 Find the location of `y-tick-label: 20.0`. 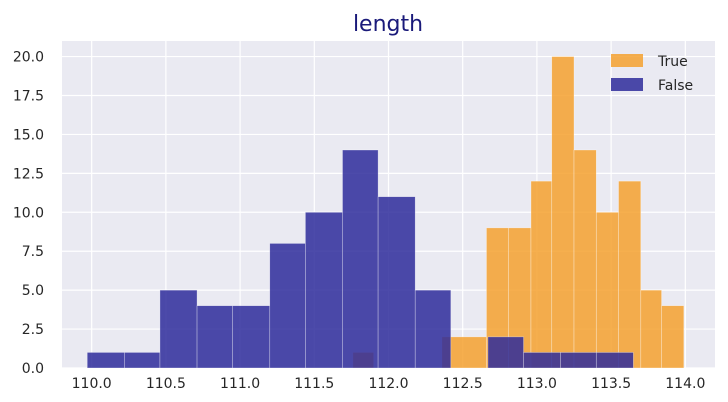

y-tick-label: 20.0 is located at coordinates (28, 58).